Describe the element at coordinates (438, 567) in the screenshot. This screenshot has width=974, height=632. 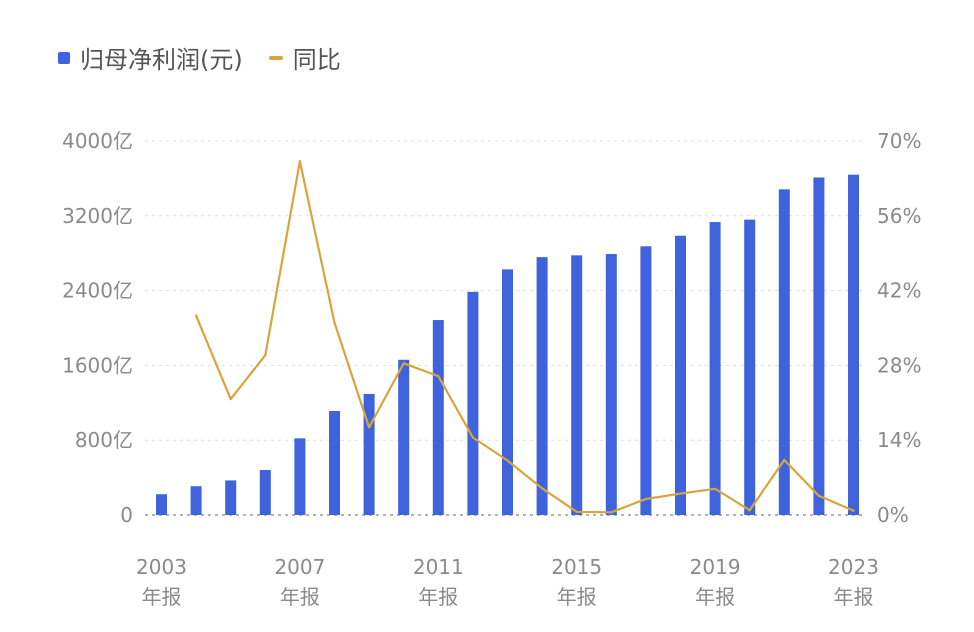
I see `x-tick-year: 2011` at that location.